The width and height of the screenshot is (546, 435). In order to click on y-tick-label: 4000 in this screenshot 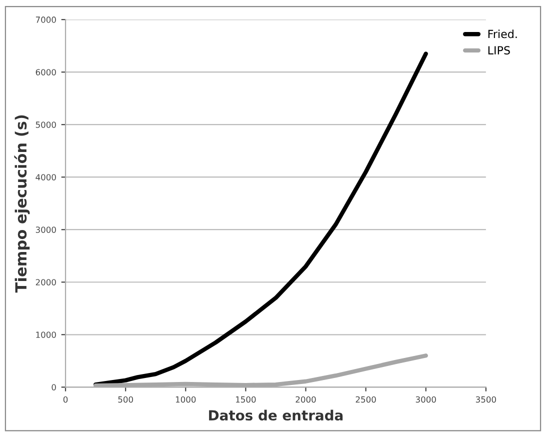, I will do `click(46, 177)`.